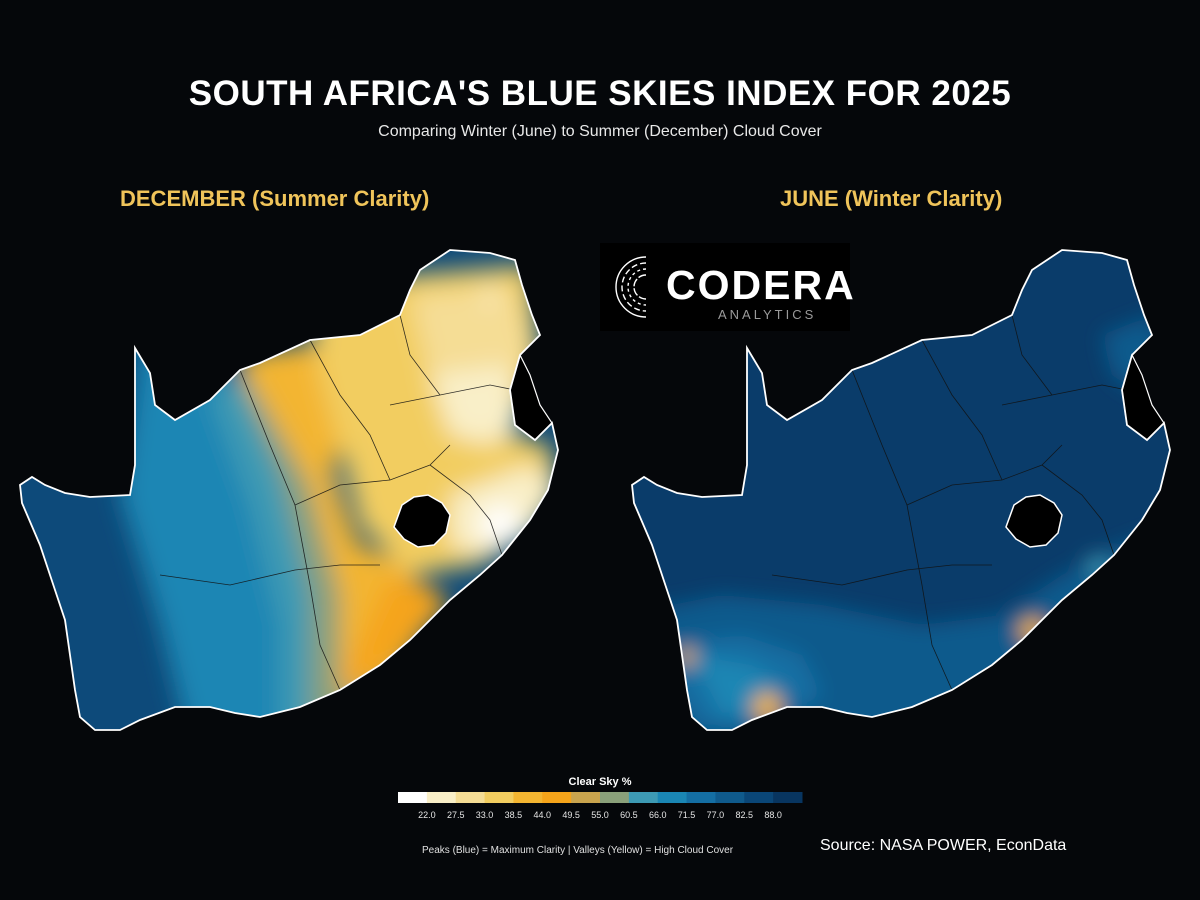 The width and height of the screenshot is (1200, 900). Describe the element at coordinates (485, 815) in the screenshot. I see `legend-tick-label: 33.0` at that location.